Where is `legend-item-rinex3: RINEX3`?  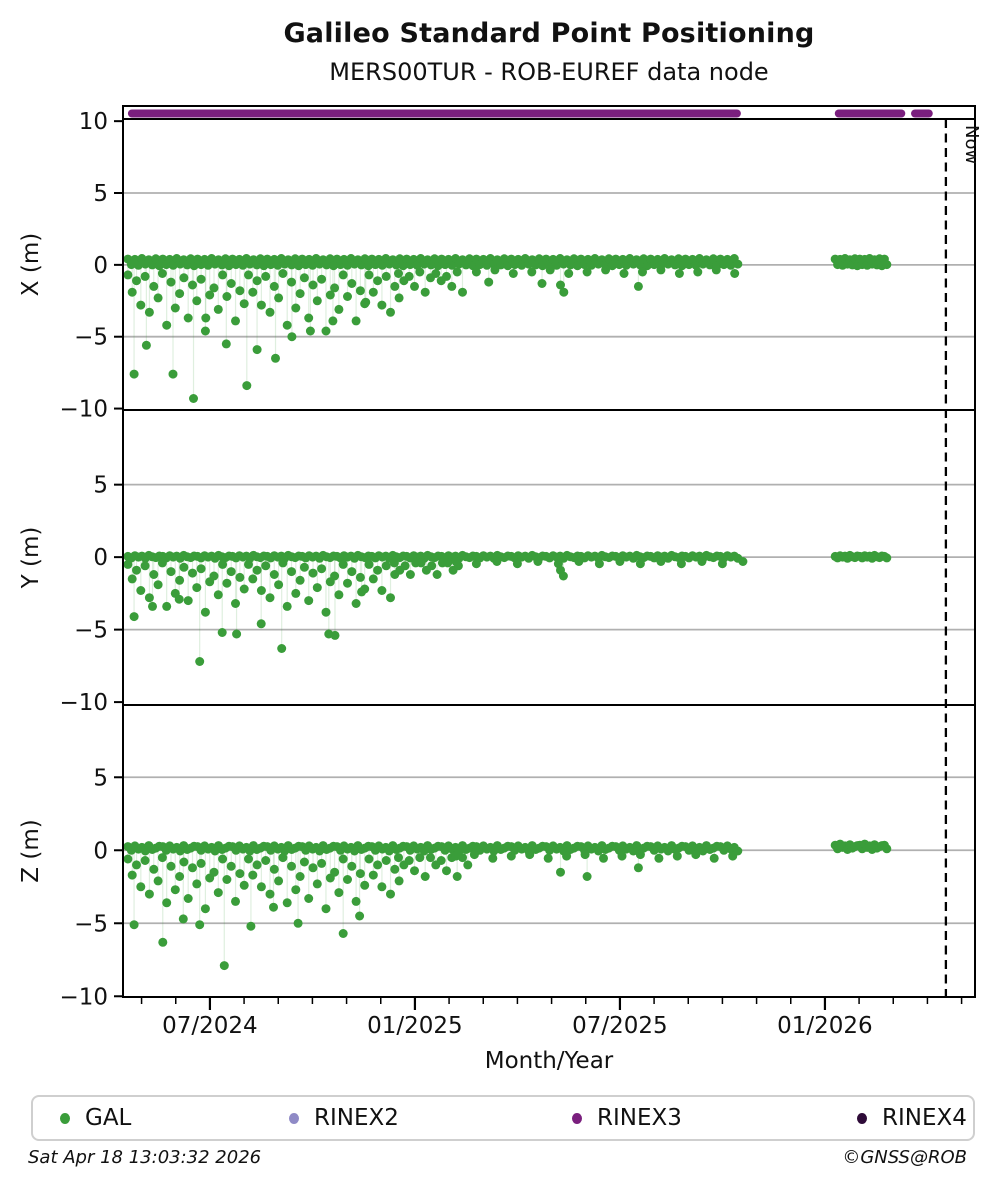 legend-item-rinex3: RINEX3 is located at coordinates (627, 1118).